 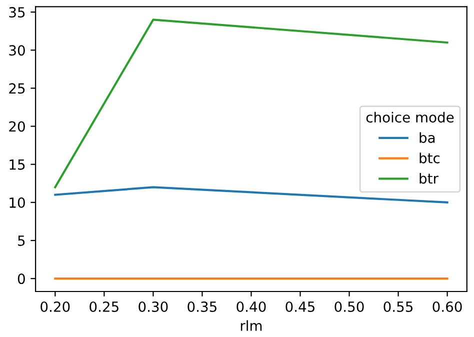 I want to click on y-tick-label: 25, so click(x=17, y=88).